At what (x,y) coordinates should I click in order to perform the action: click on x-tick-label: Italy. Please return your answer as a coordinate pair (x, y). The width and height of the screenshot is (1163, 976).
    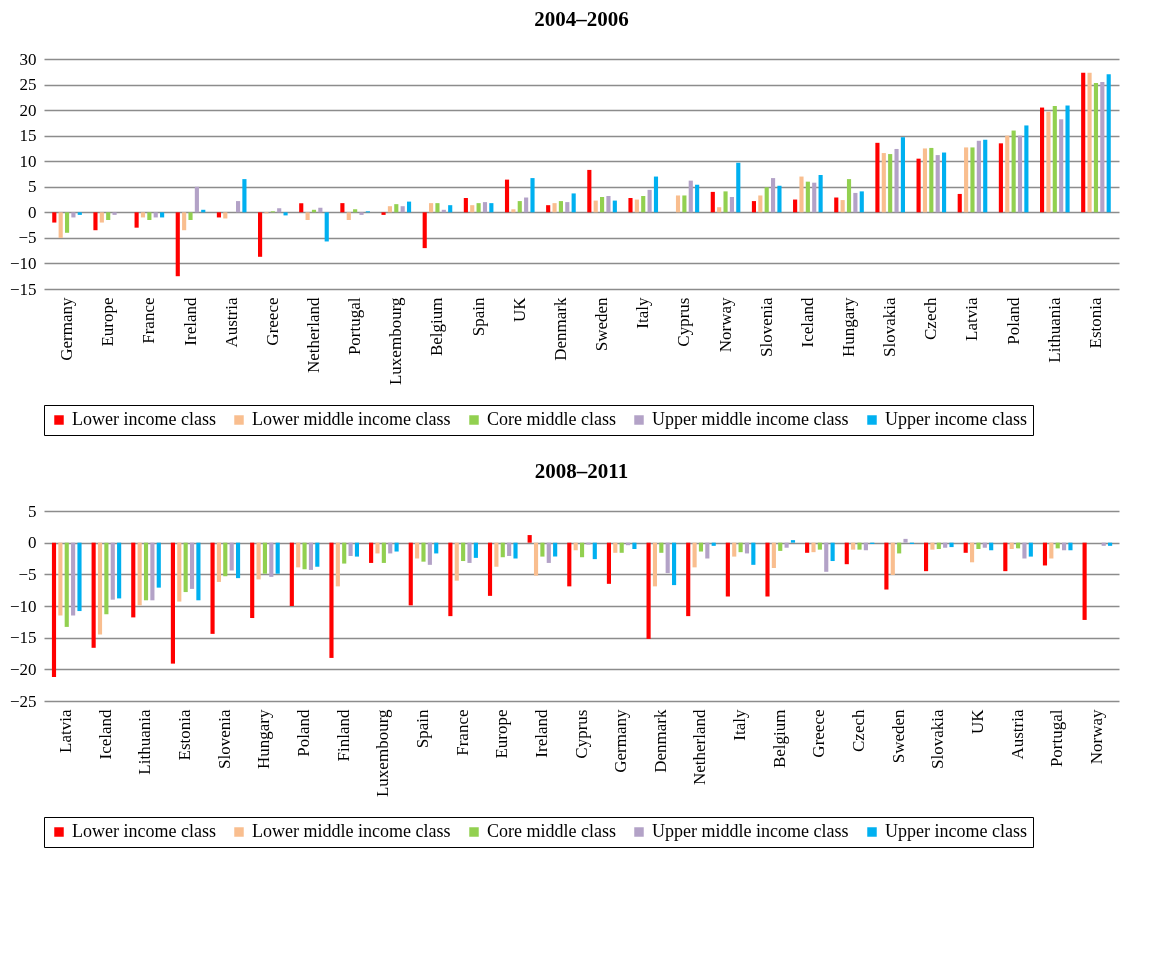
    Looking at the image, I should click on (740, 725).